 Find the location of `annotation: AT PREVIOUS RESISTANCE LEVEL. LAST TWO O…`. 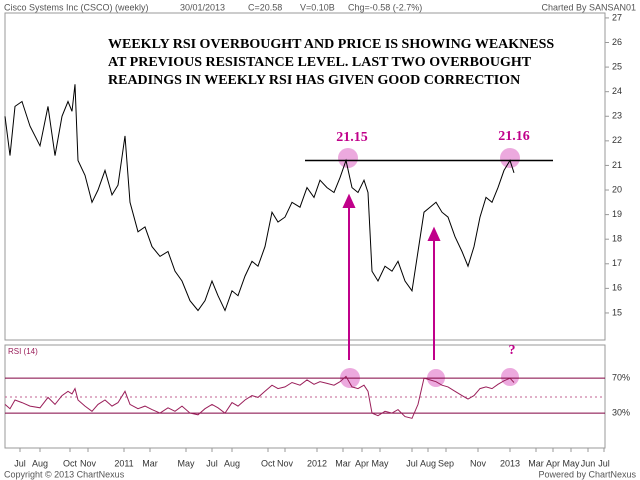

annotation: AT PREVIOUS RESISTANCE LEVEL. LAST TWO O… is located at coordinates (320, 62).